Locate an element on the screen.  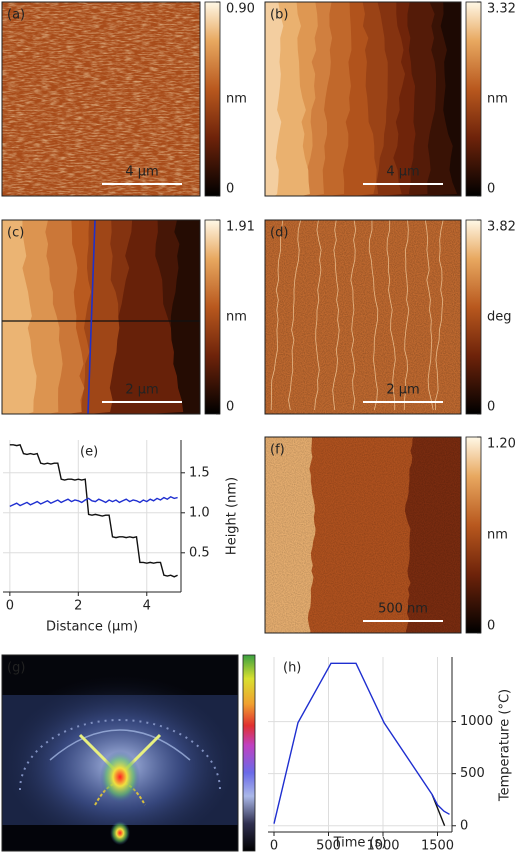
x-tick-label: 1500 is located at coordinates (437, 846).